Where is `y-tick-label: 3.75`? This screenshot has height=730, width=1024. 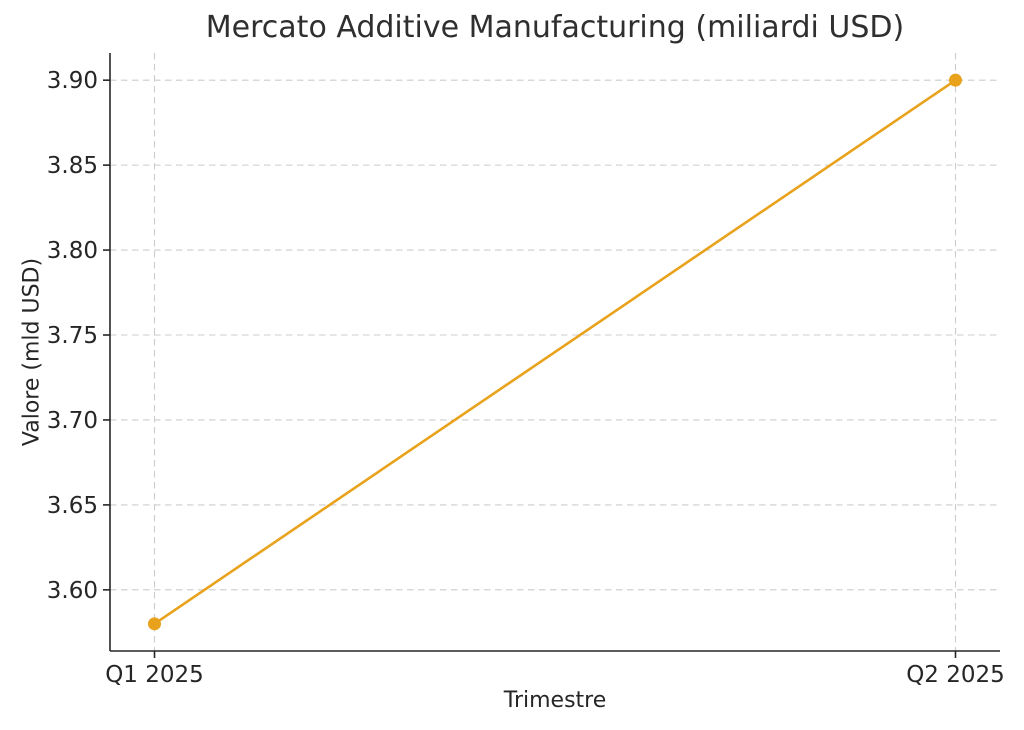
y-tick-label: 3.75 is located at coordinates (72, 336).